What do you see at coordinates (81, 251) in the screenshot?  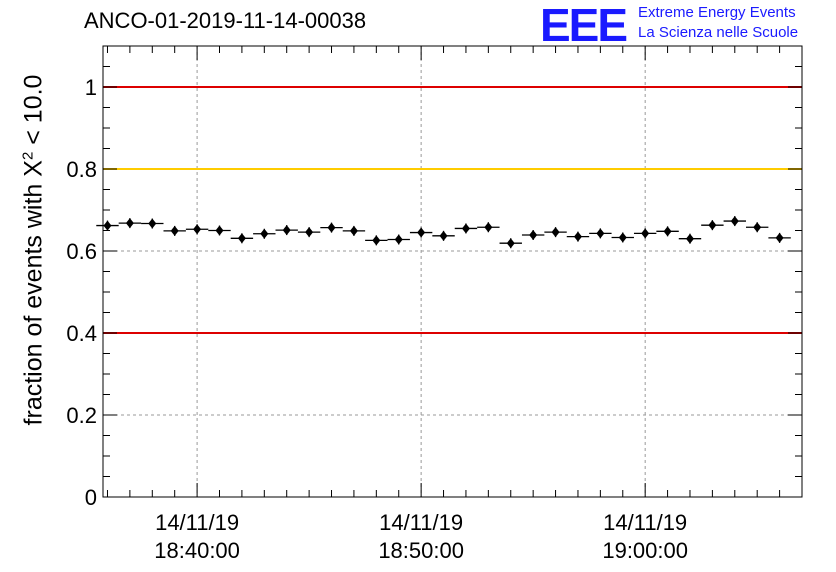 I see `y-tick-label: 0.6` at bounding box center [81, 251].